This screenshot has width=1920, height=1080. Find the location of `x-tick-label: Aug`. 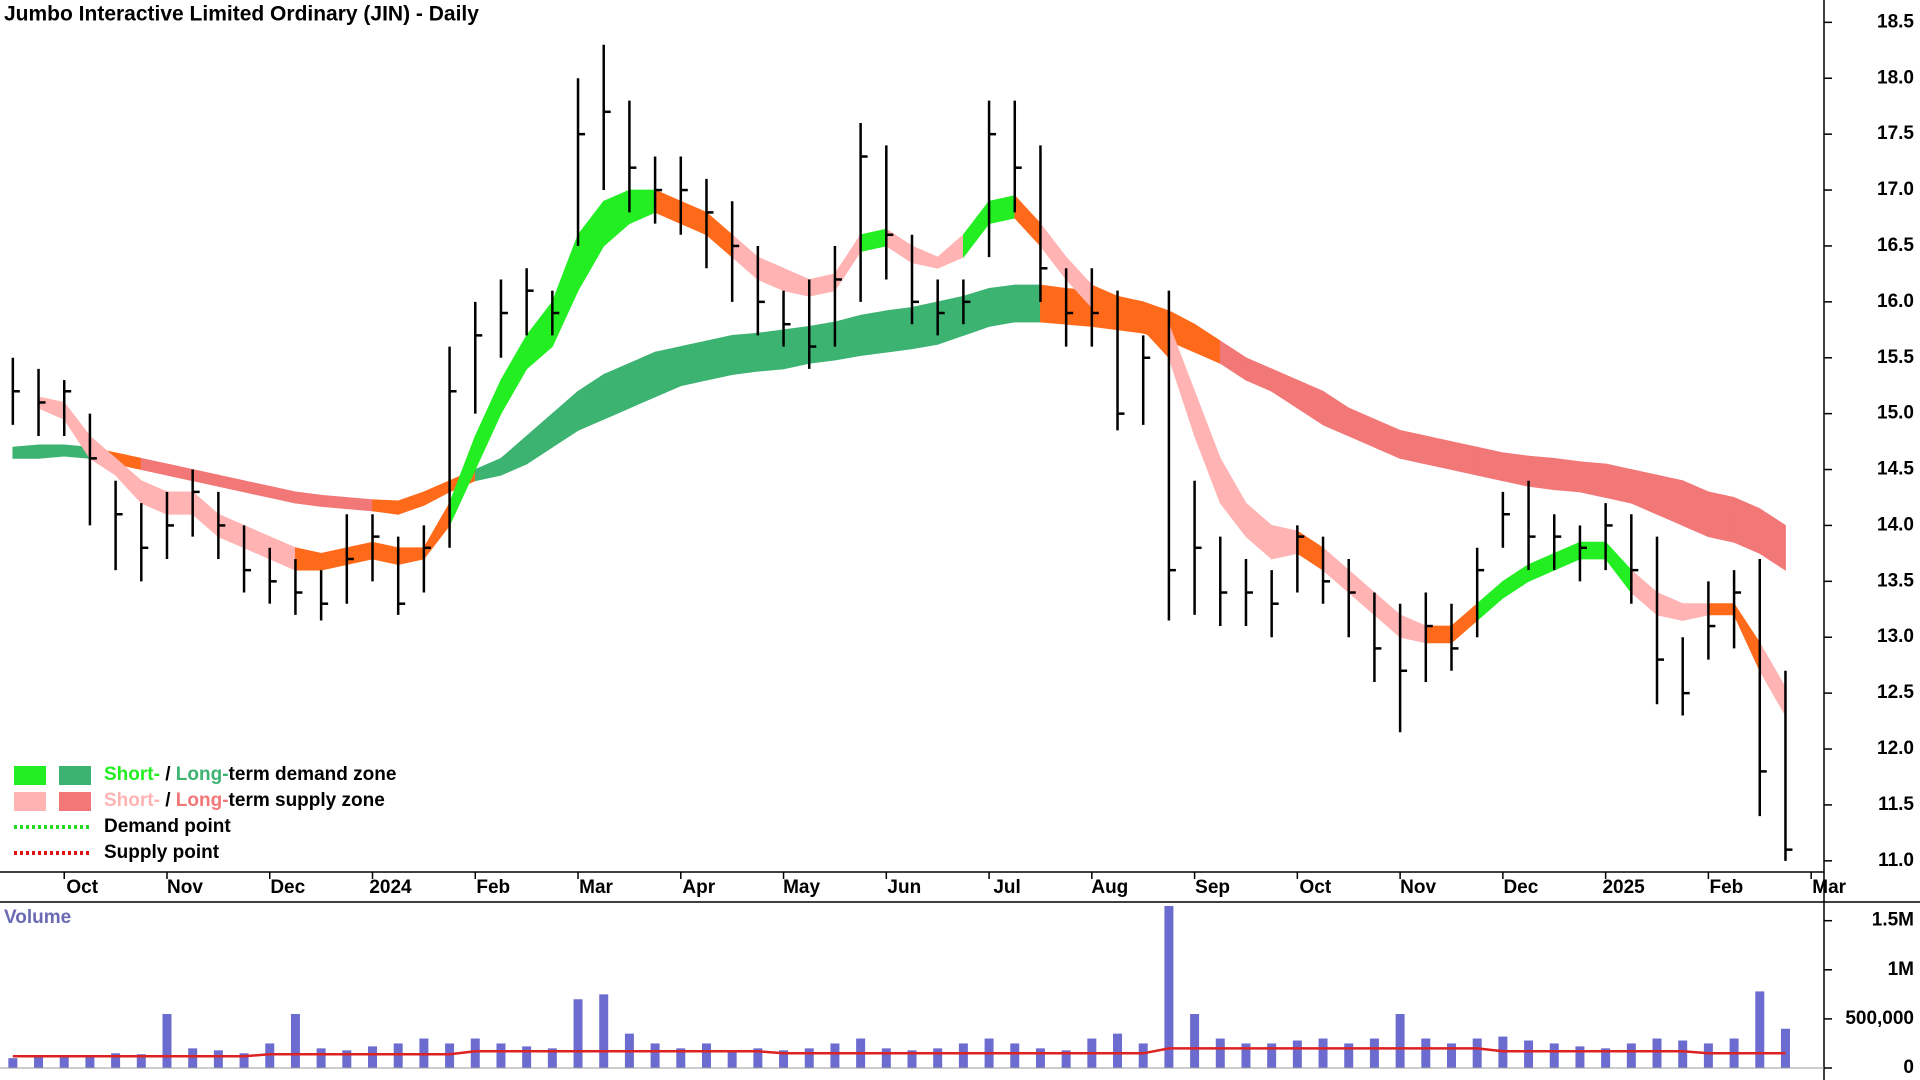

x-tick-label: Aug is located at coordinates (1109, 887).